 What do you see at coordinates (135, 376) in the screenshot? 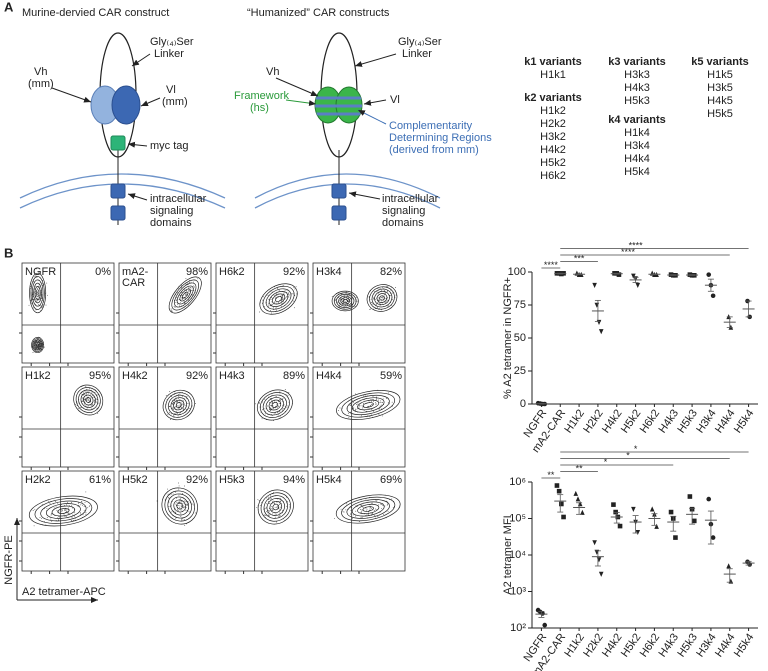
I see `sample-label: H4k2` at bounding box center [135, 376].